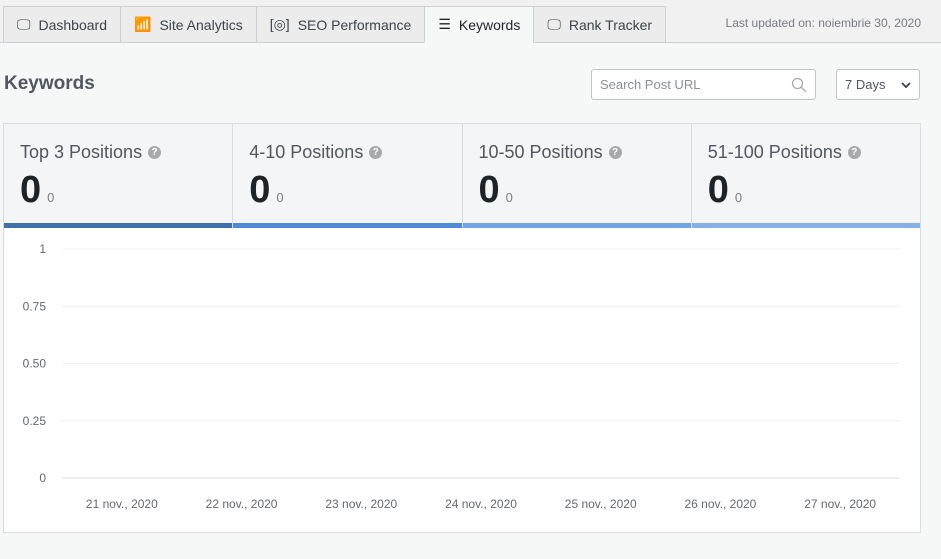  I want to click on x-tick-label: 27 nov., 2020, so click(840, 504).